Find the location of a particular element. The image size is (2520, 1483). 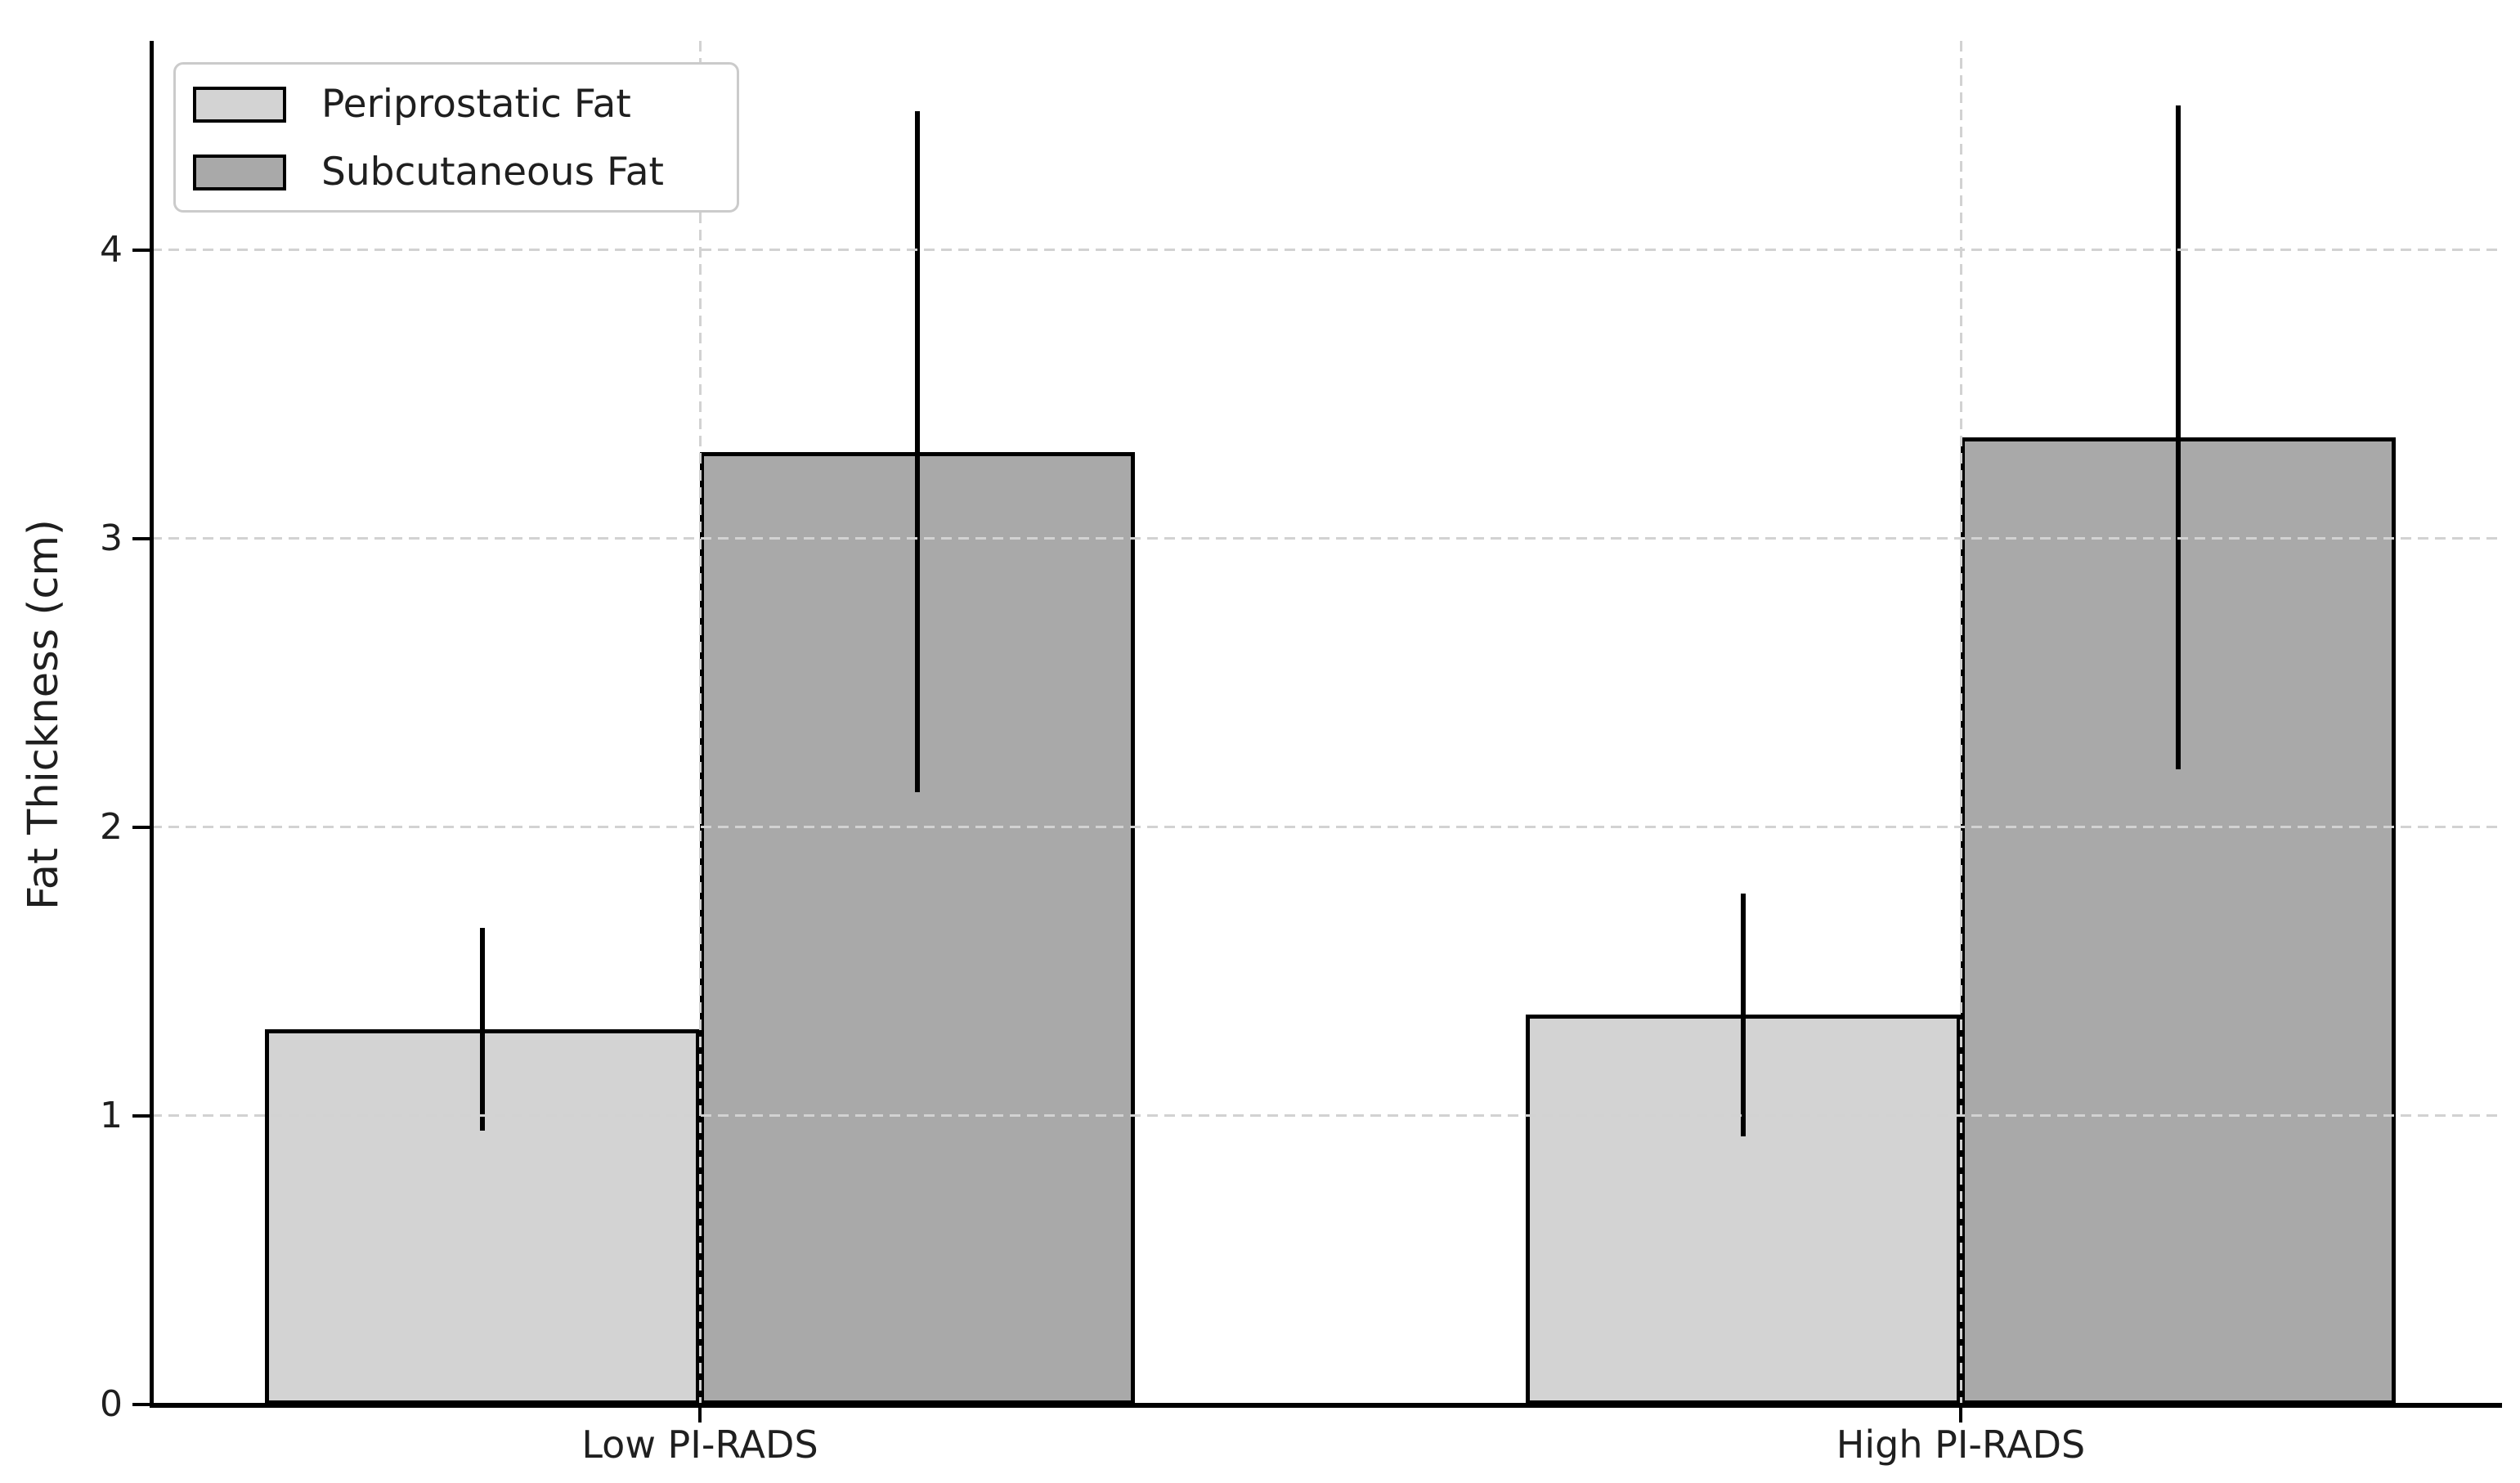

legend-label-subcutaneous-fat: Subcutaneous Fat is located at coordinates (492, 172).